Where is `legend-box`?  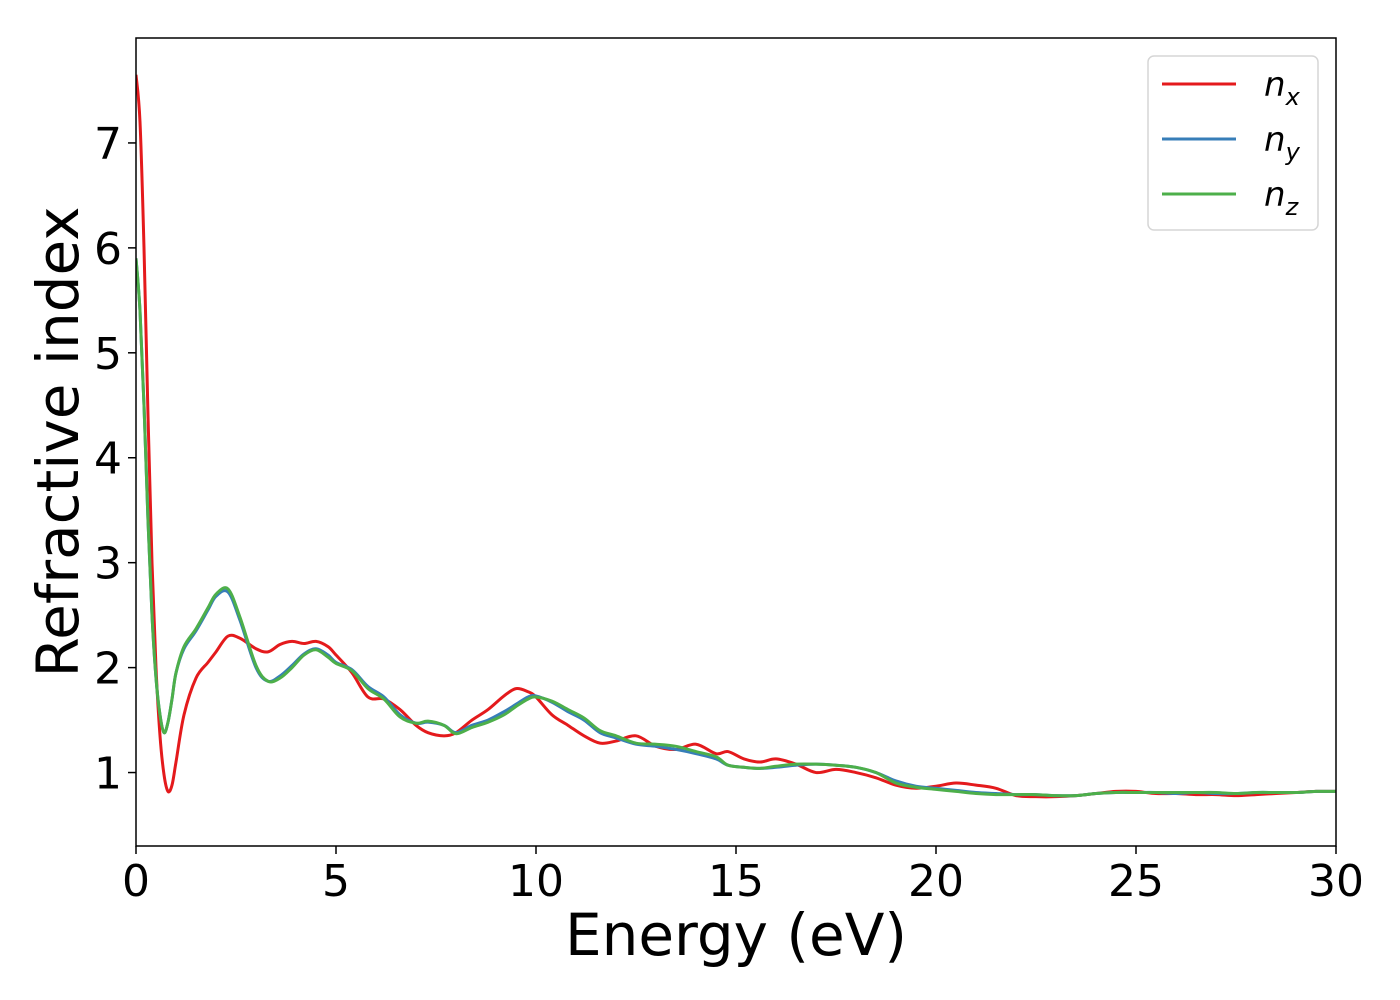 legend-box is located at coordinates (1233, 143).